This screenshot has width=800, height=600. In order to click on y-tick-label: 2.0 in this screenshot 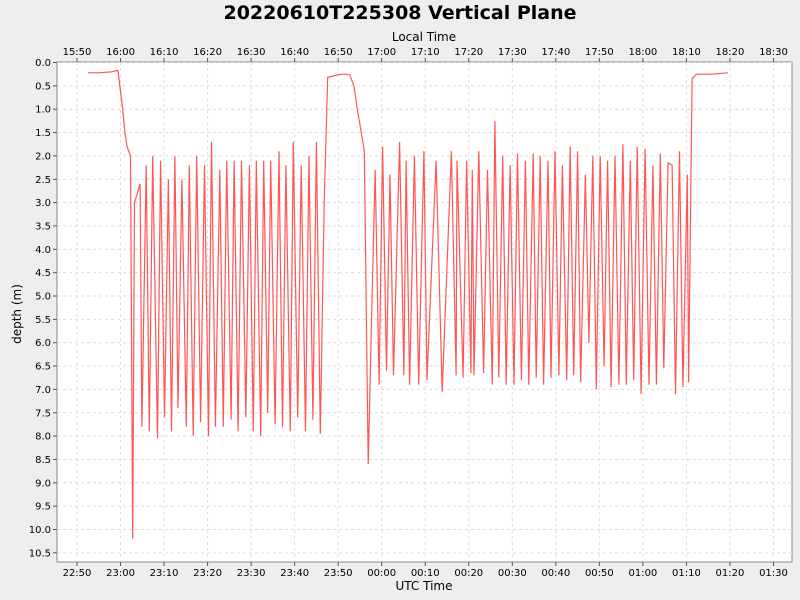, I will do `click(43, 156)`.